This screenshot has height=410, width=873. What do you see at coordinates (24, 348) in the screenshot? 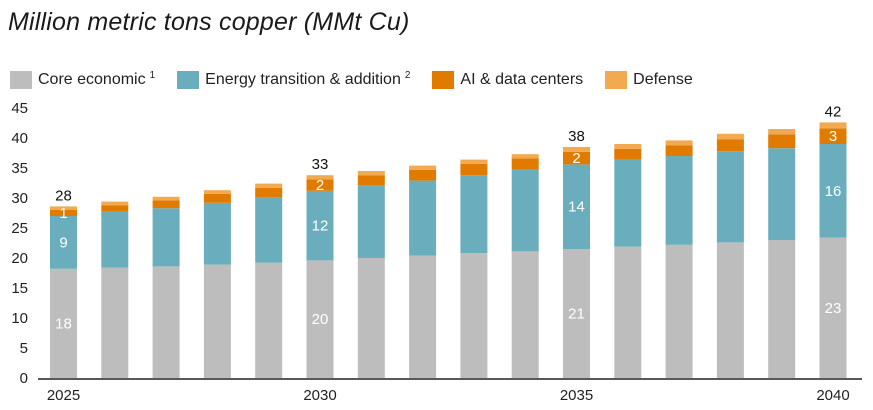
I see `y-tick-label: 5` at bounding box center [24, 348].